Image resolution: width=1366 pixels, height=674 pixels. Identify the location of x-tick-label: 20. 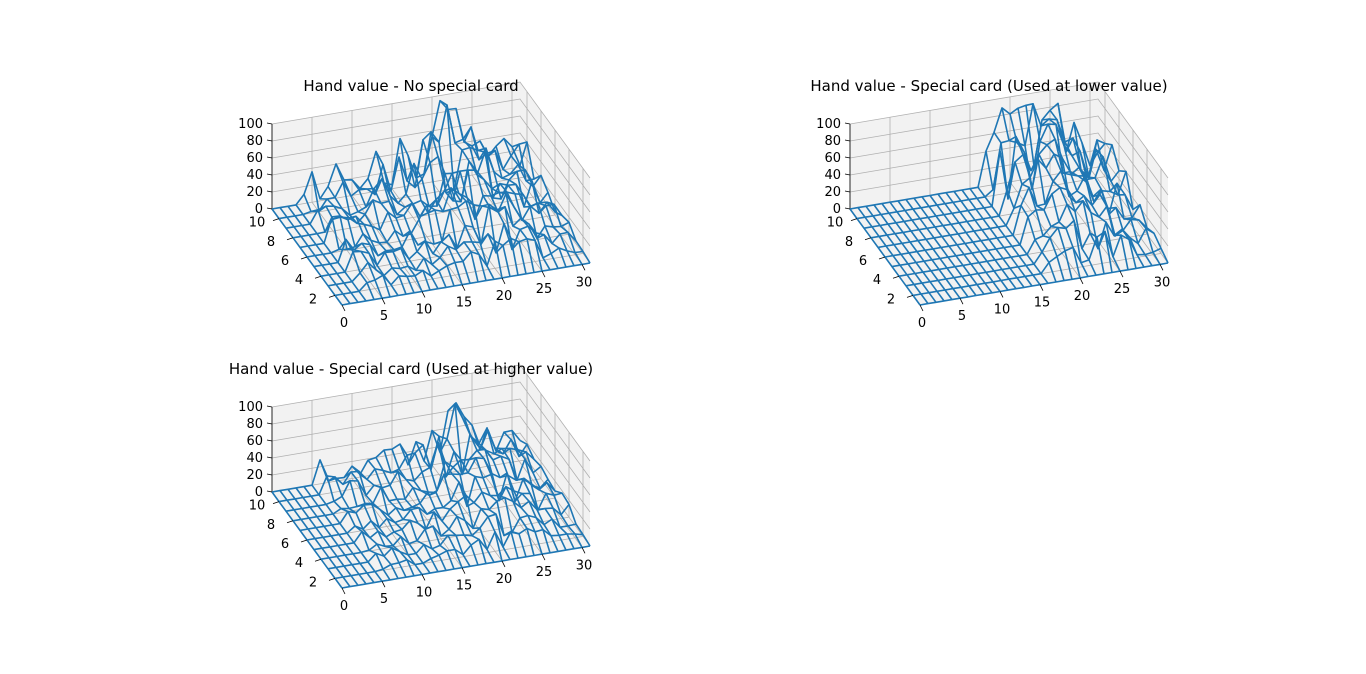
(1082, 296).